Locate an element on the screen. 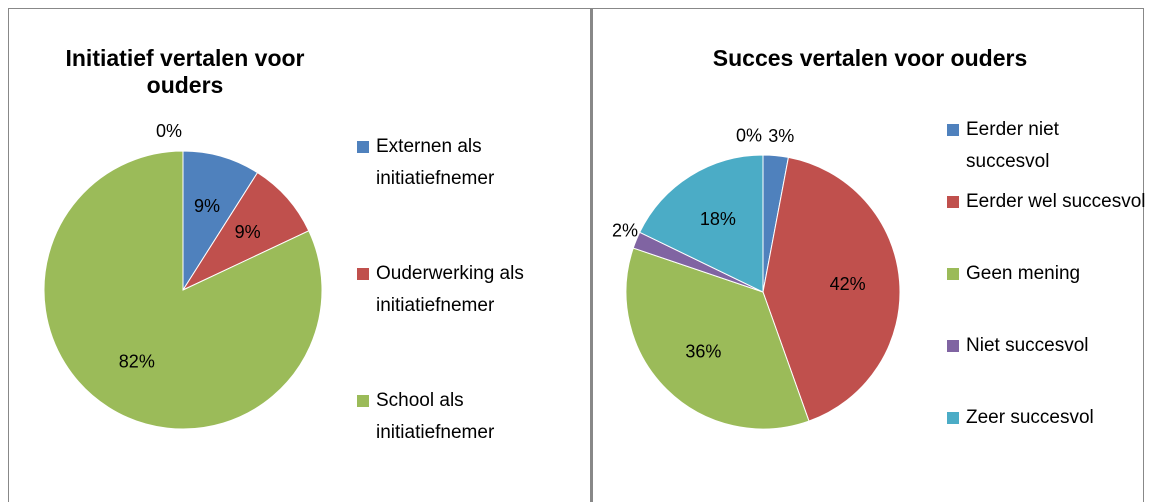 The height and width of the screenshot is (502, 1152). legend-entry: Niet succesvol is located at coordinates (1047, 346).